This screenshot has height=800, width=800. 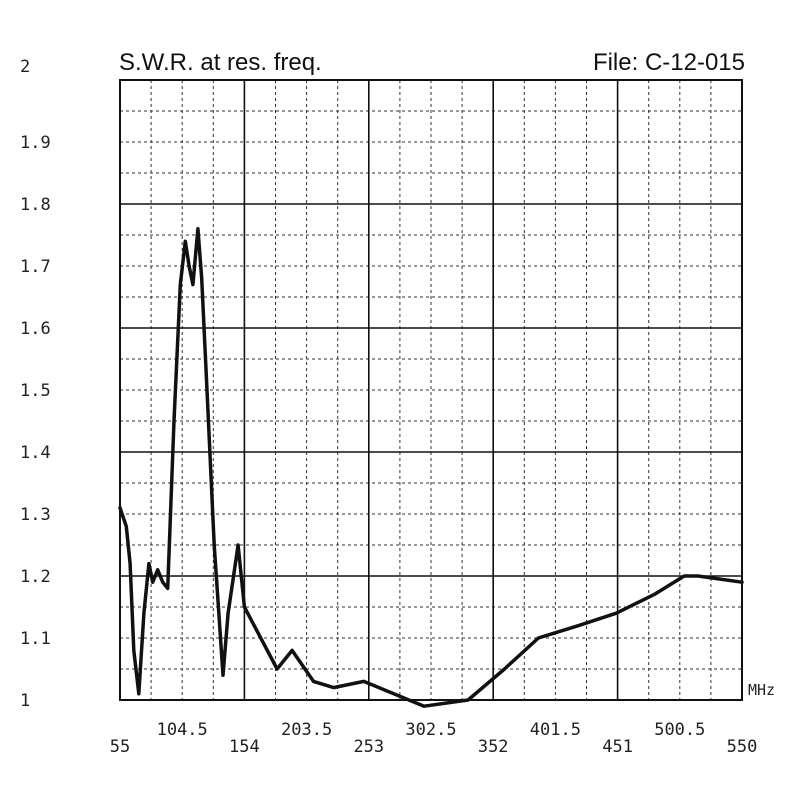 What do you see at coordinates (35, 391) in the screenshot?
I see `y-tick-label: 1.5` at bounding box center [35, 391].